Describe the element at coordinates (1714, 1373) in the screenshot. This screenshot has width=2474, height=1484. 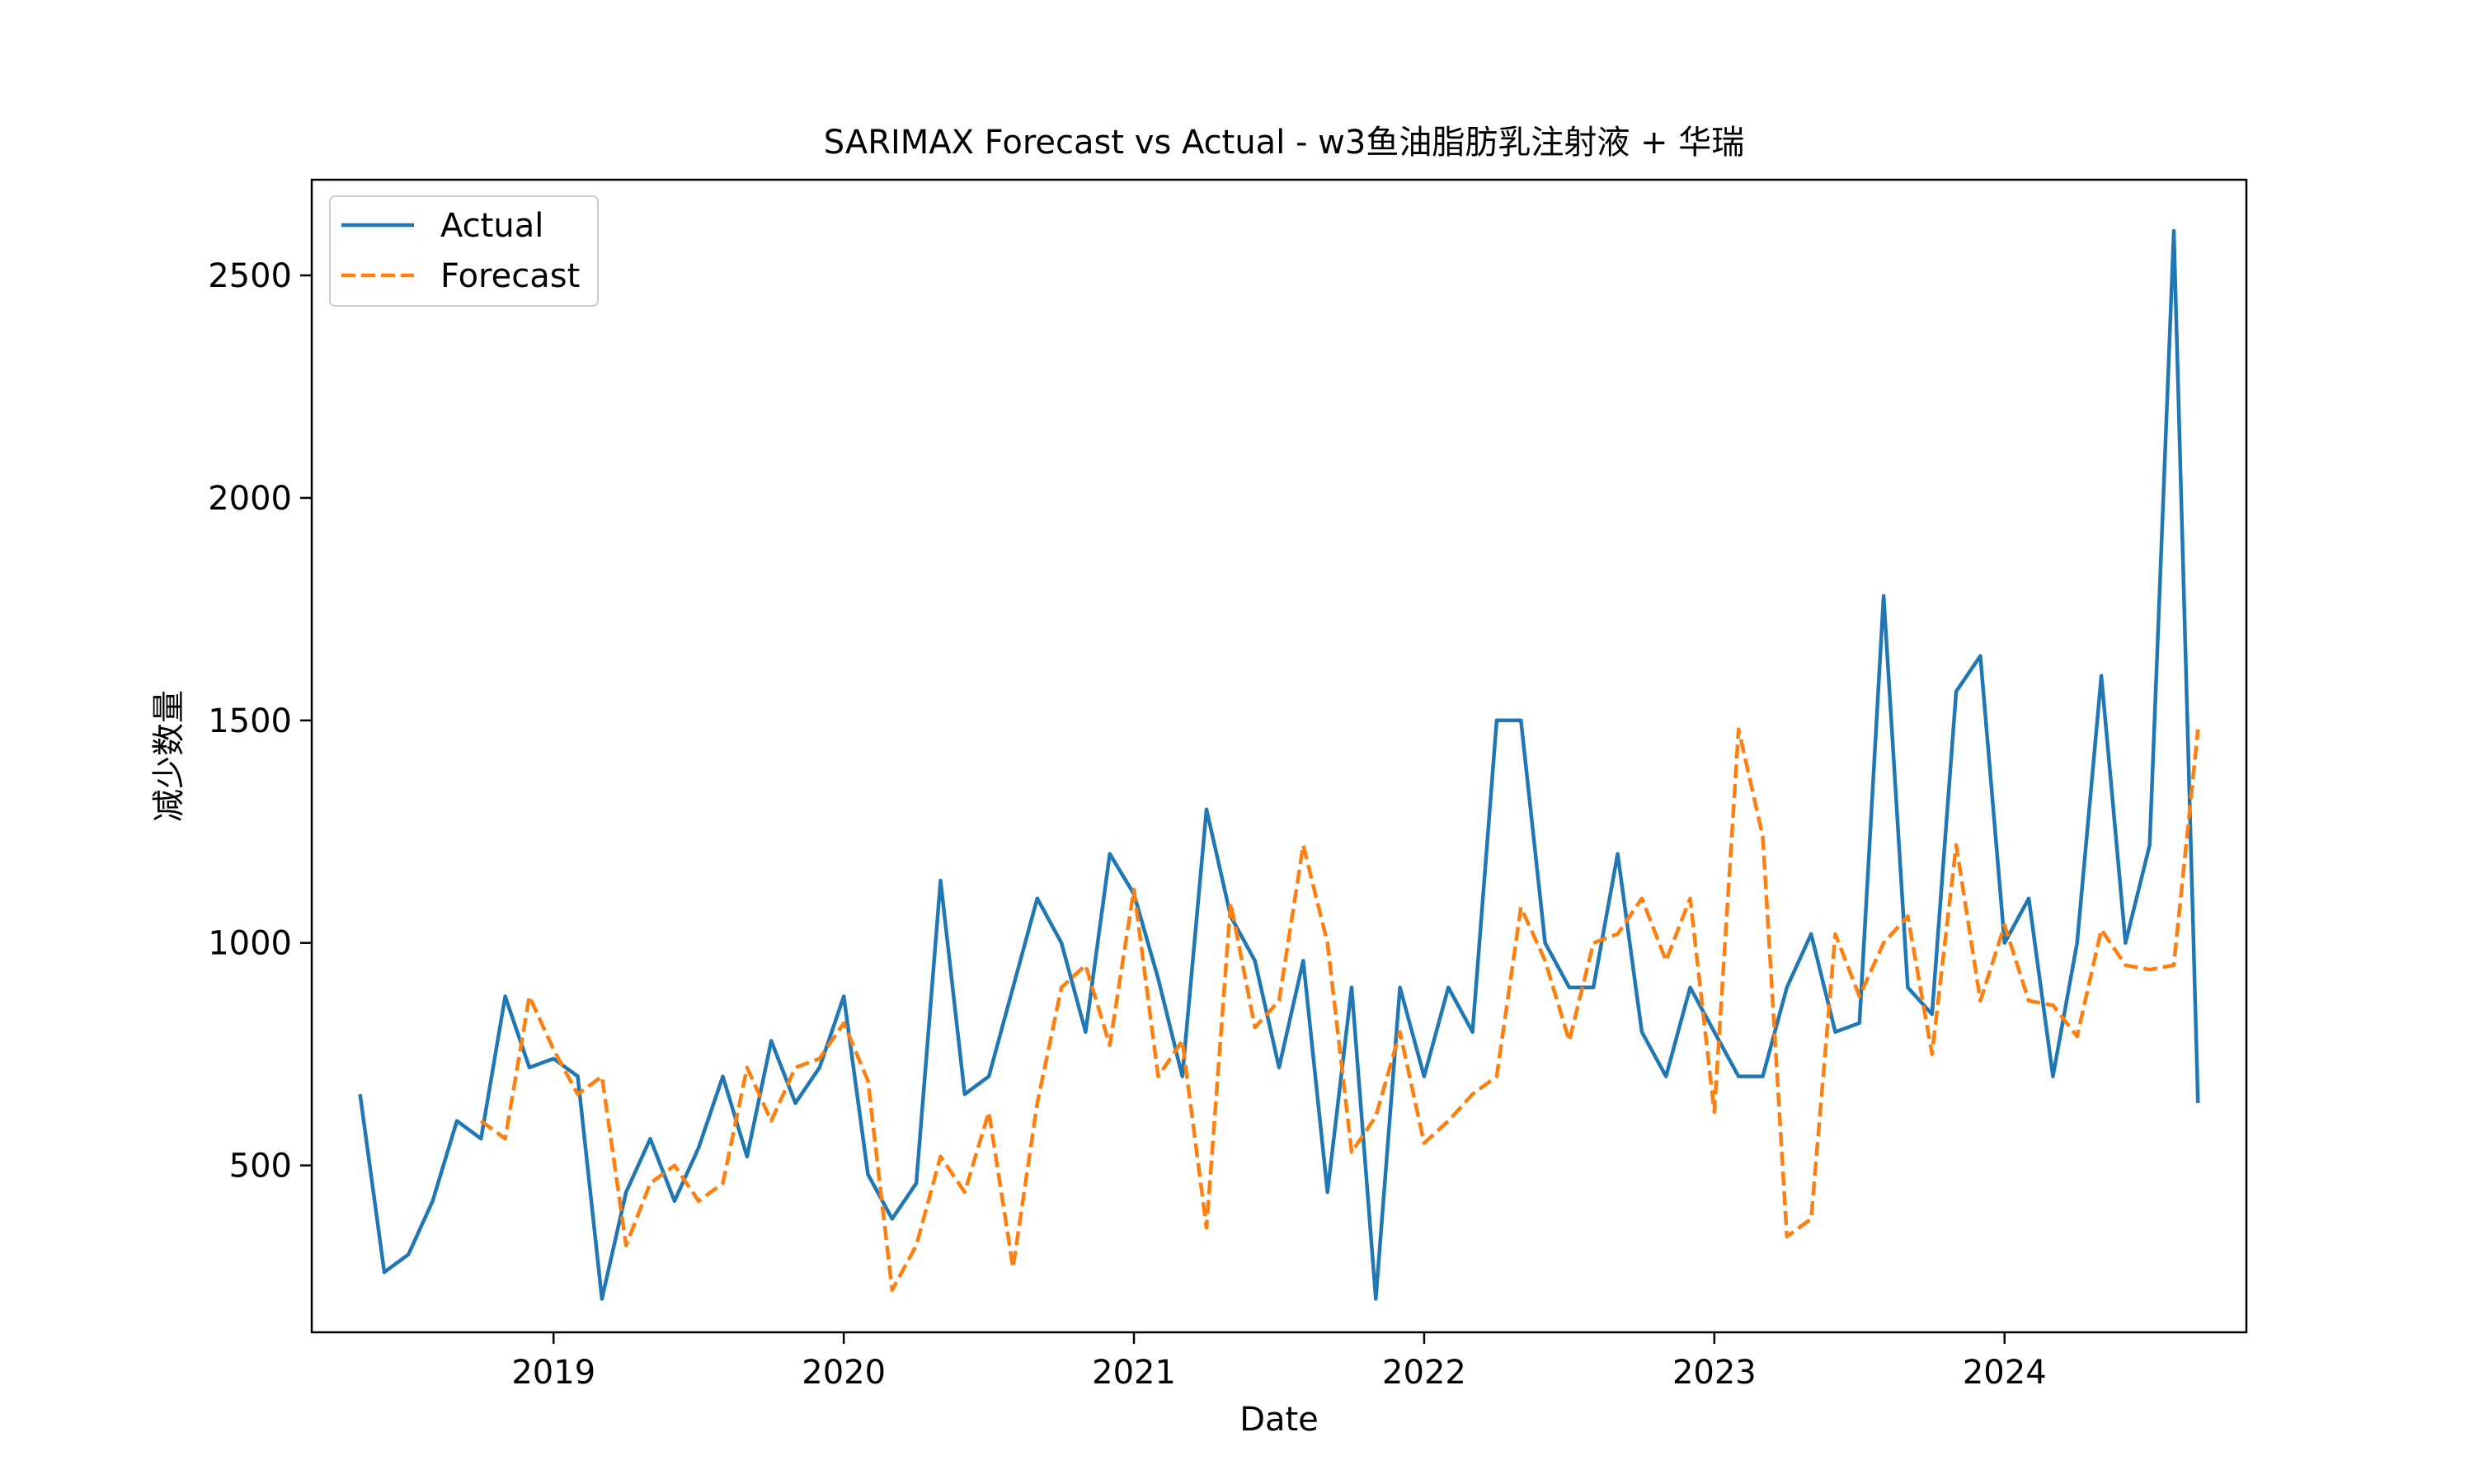
I see `x-tick-label-2023: 2023` at that location.